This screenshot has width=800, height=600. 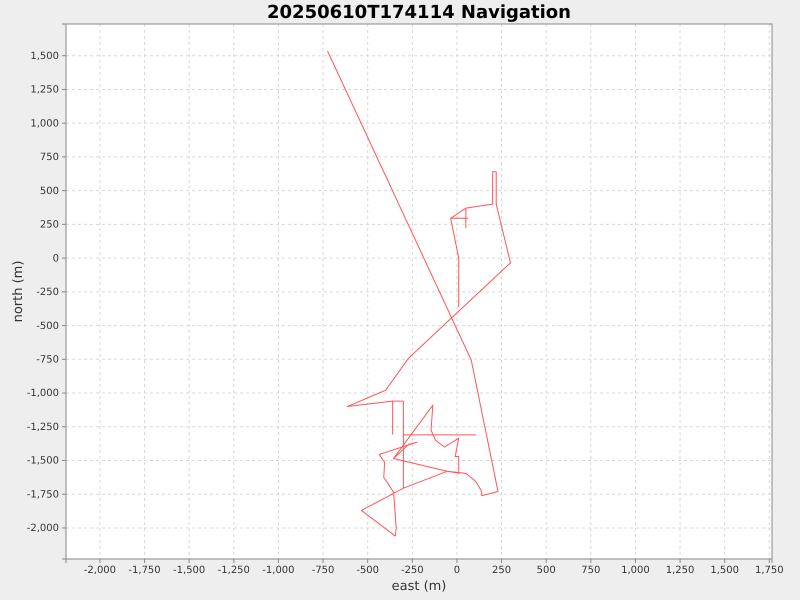 I want to click on x-tick-label: 250, so click(x=502, y=570).